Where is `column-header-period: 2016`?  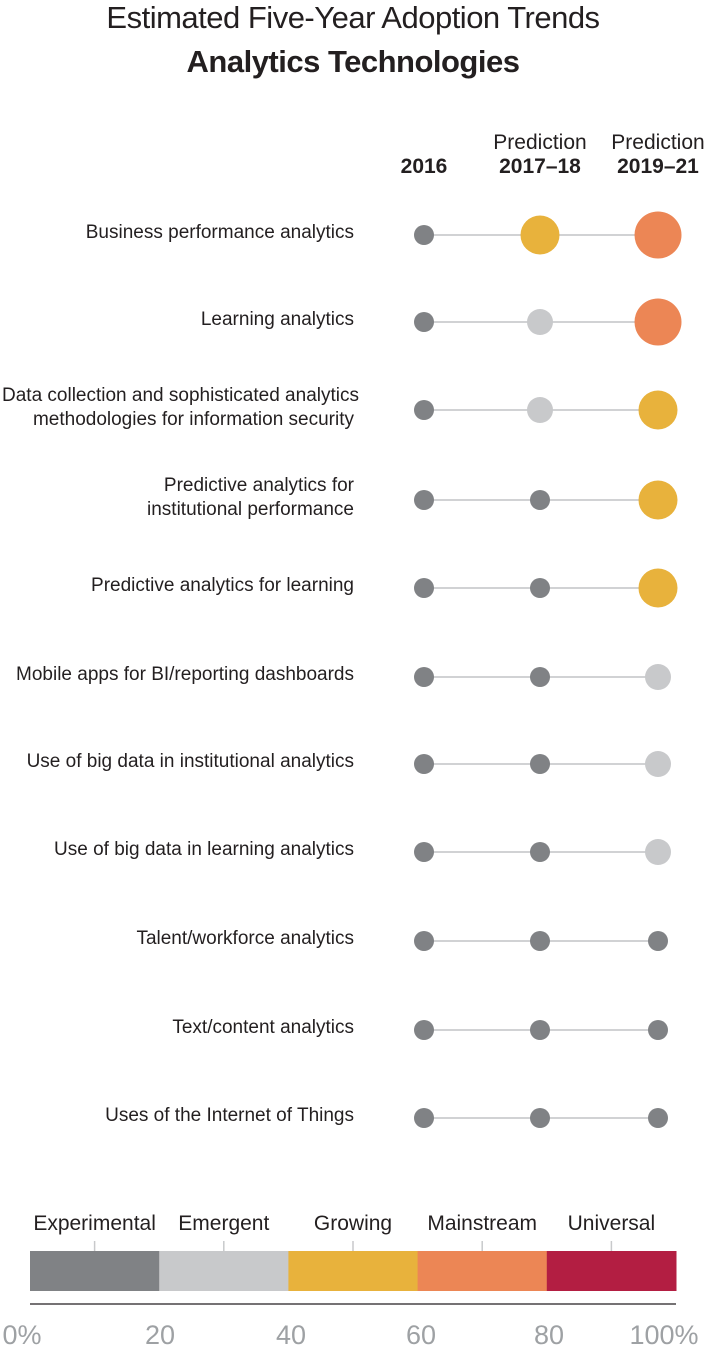
column-header-period: 2016 is located at coordinates (424, 166).